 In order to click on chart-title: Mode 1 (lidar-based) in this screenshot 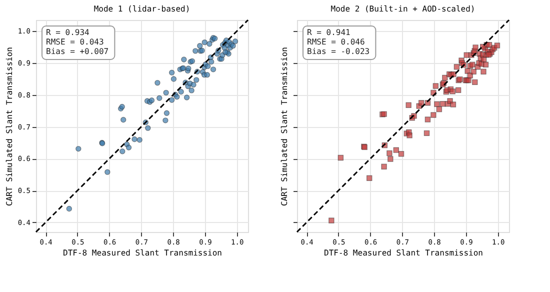, I will do `click(142, 9)`.